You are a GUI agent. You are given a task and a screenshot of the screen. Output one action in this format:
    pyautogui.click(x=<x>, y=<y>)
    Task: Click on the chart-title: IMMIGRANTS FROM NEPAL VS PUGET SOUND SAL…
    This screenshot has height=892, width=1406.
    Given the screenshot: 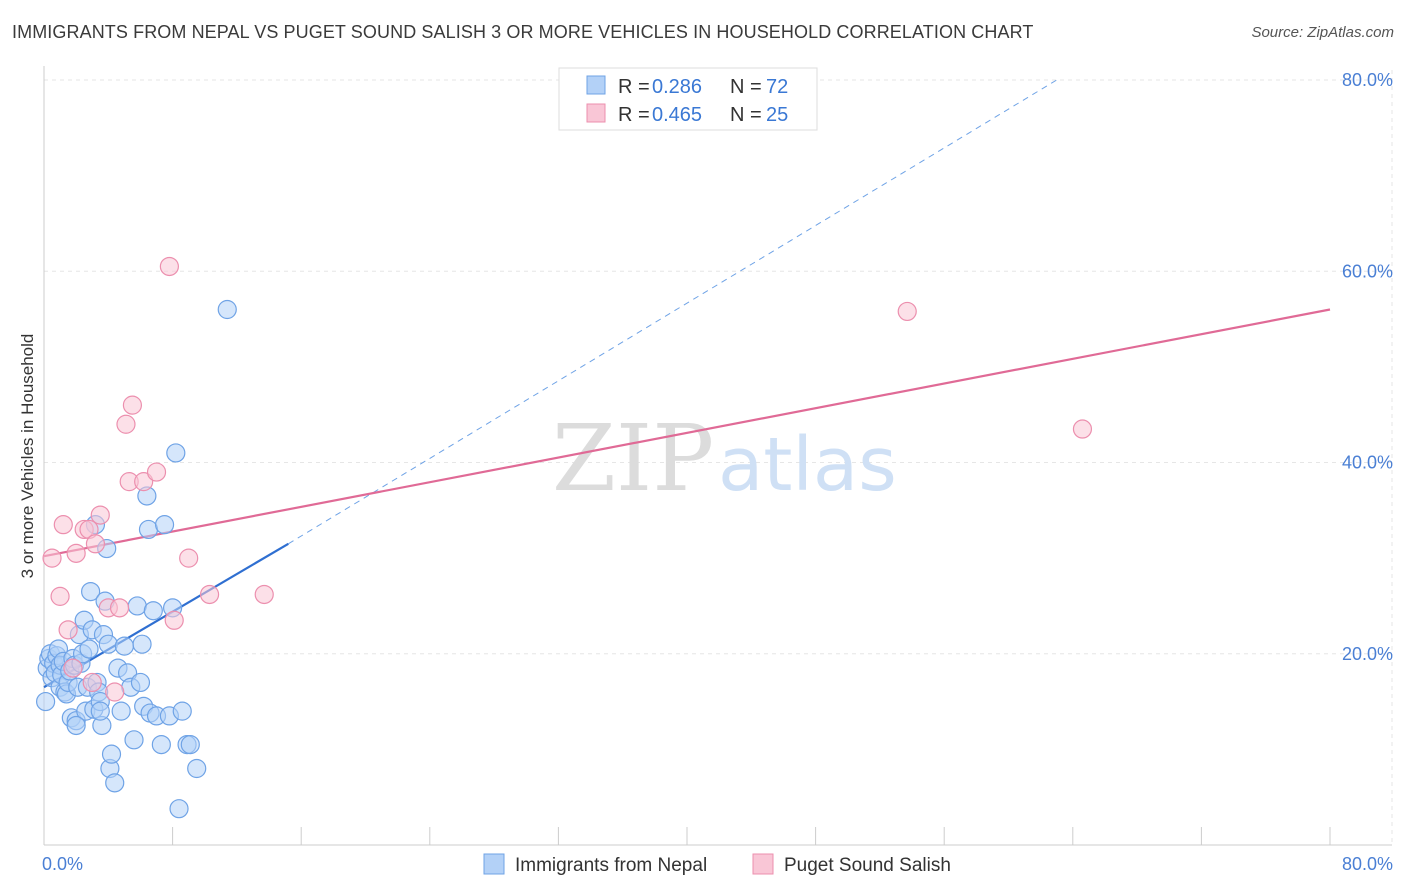 What is the action you would take?
    pyautogui.click(x=523, y=32)
    